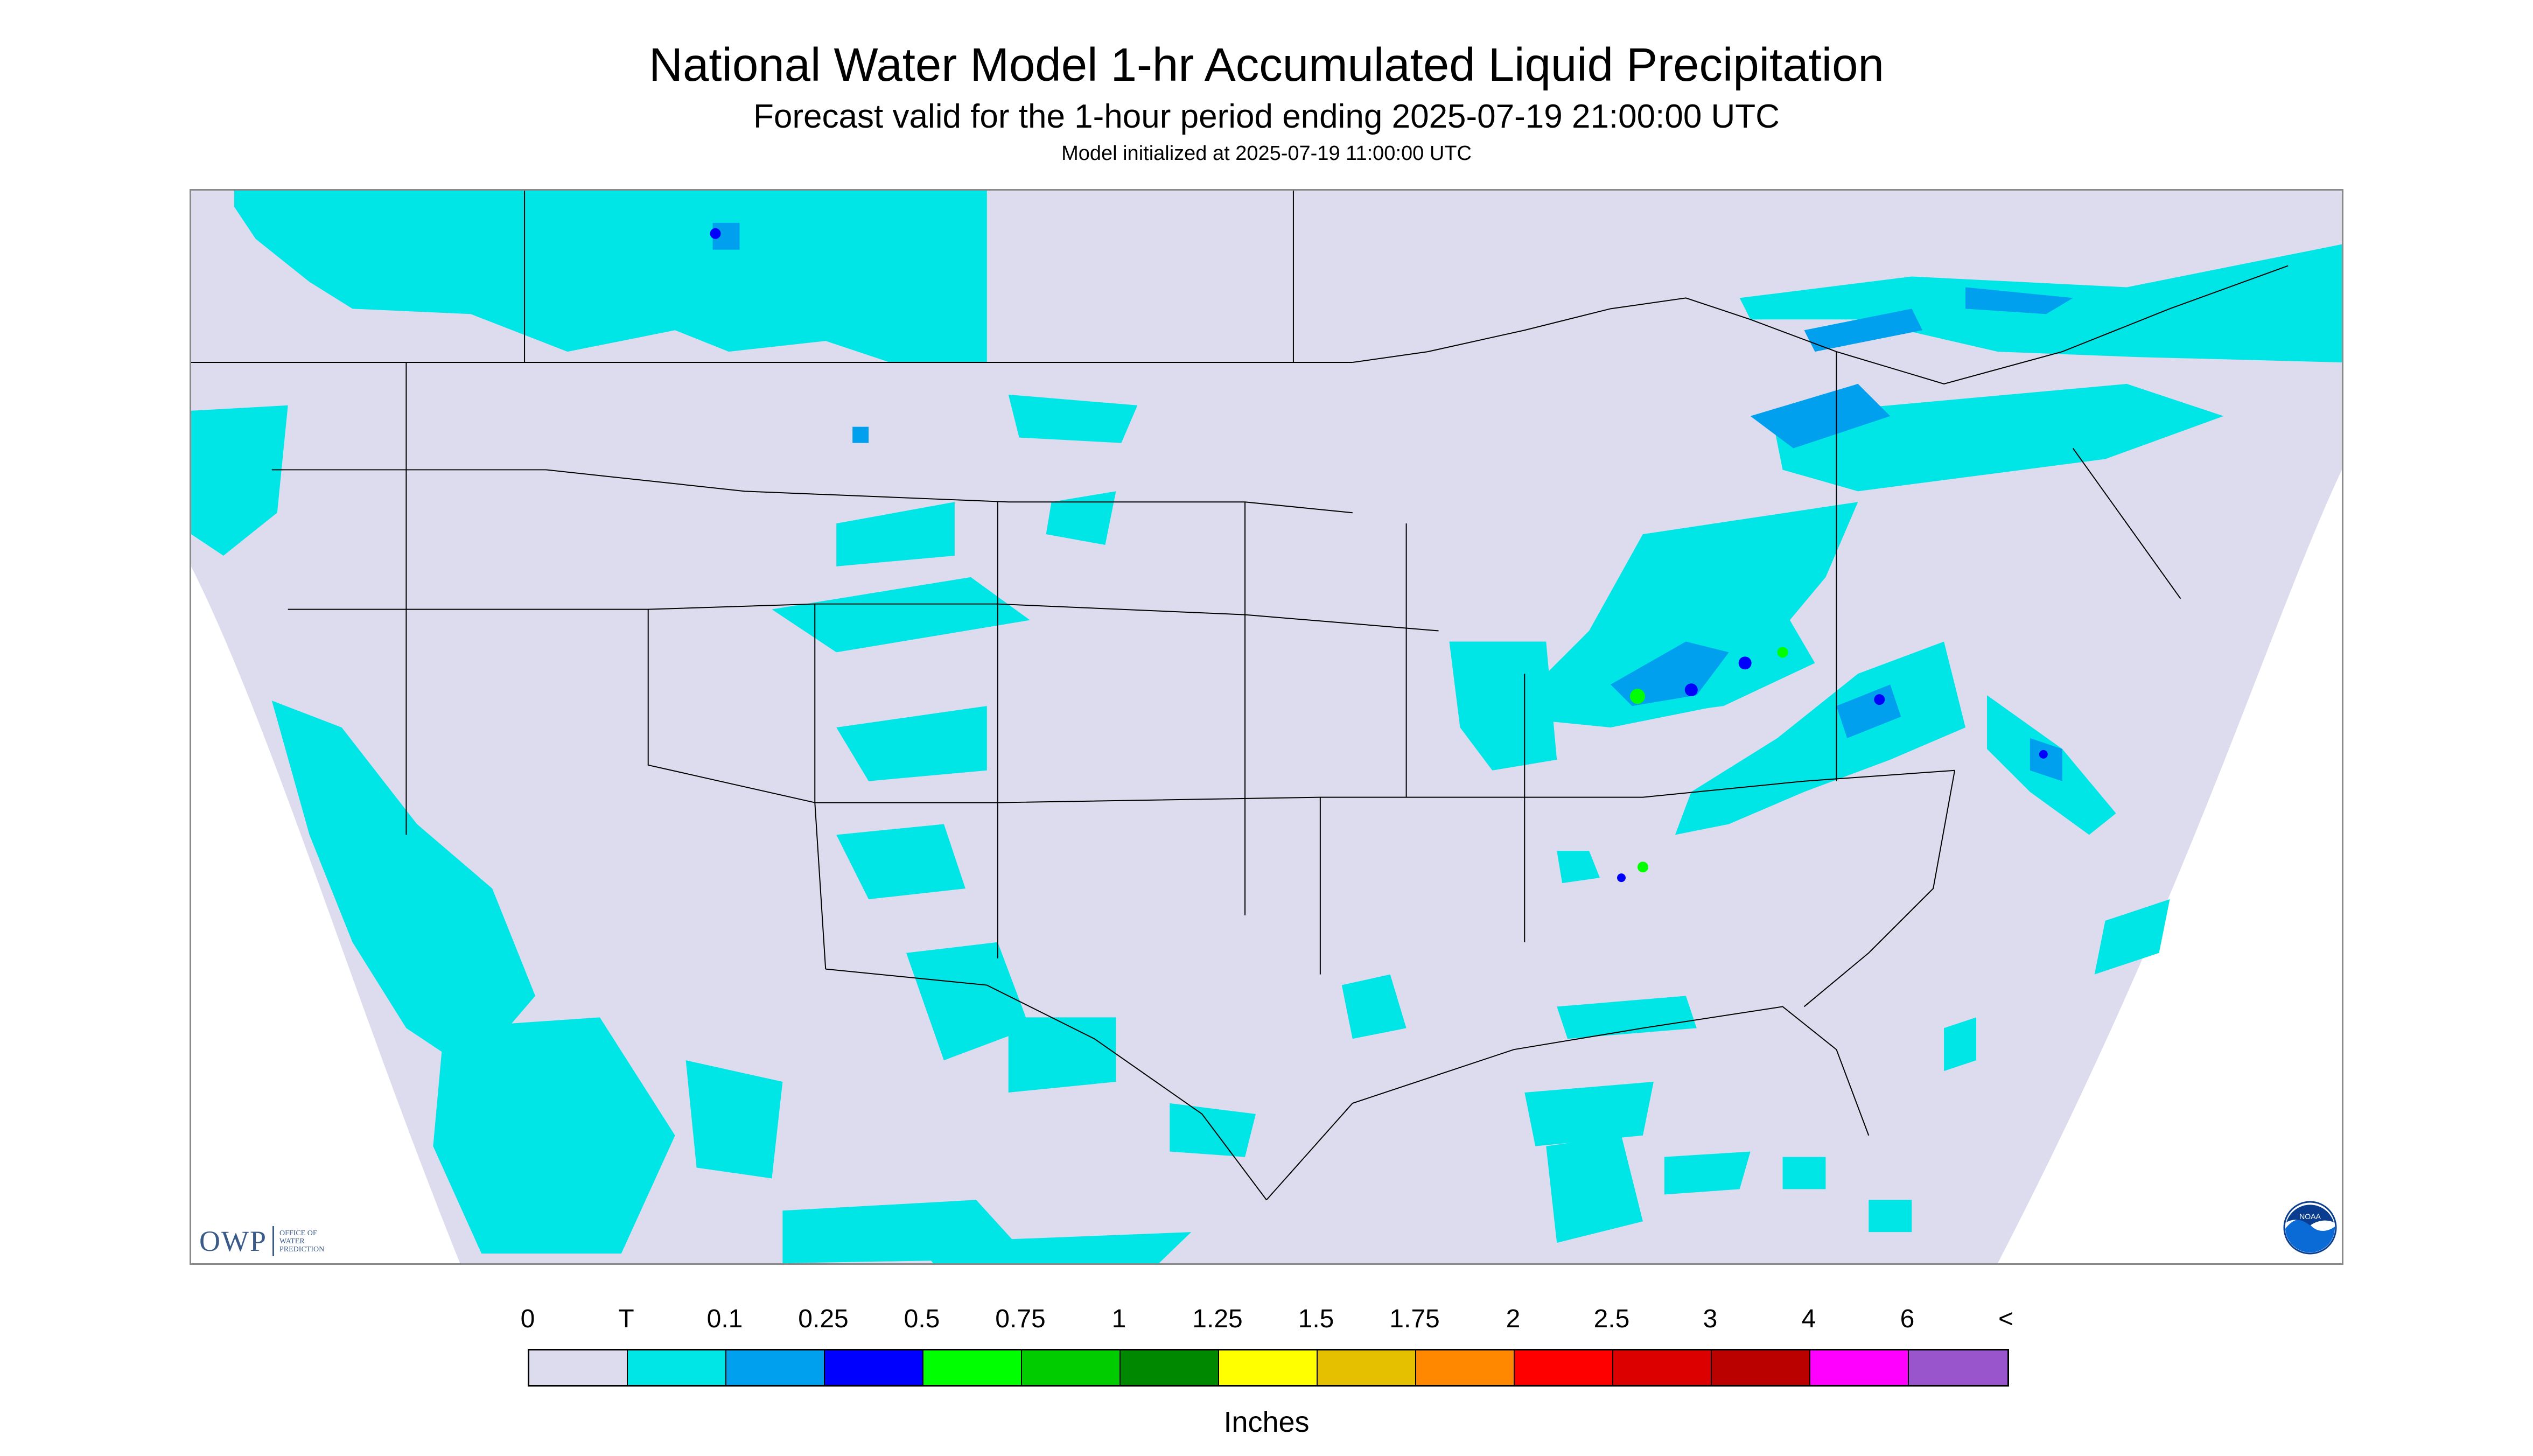  Describe the element at coordinates (2310, 1228) in the screenshot. I see `noaa-logo: NOAA` at that location.